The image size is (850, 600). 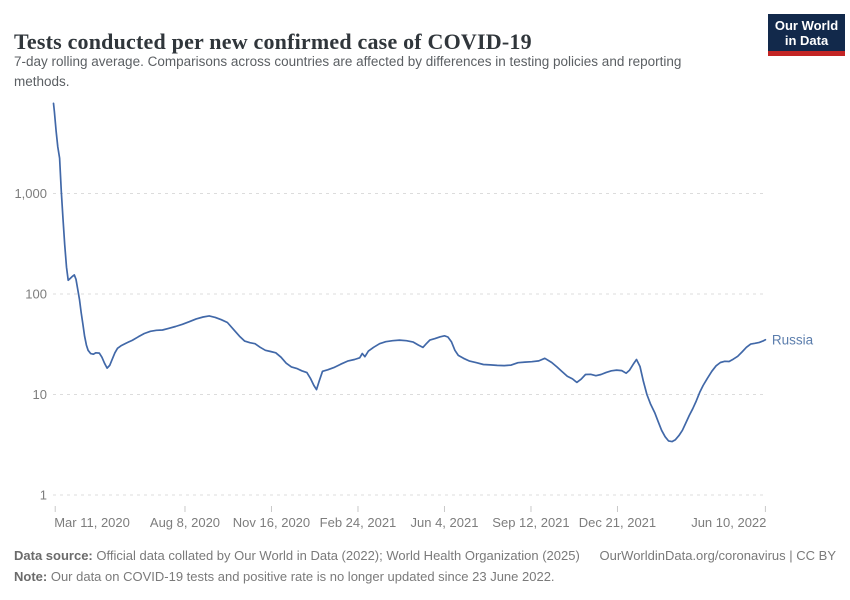 What do you see at coordinates (617, 522) in the screenshot?
I see `x-tick-label: Dec 21, 2021` at bounding box center [617, 522].